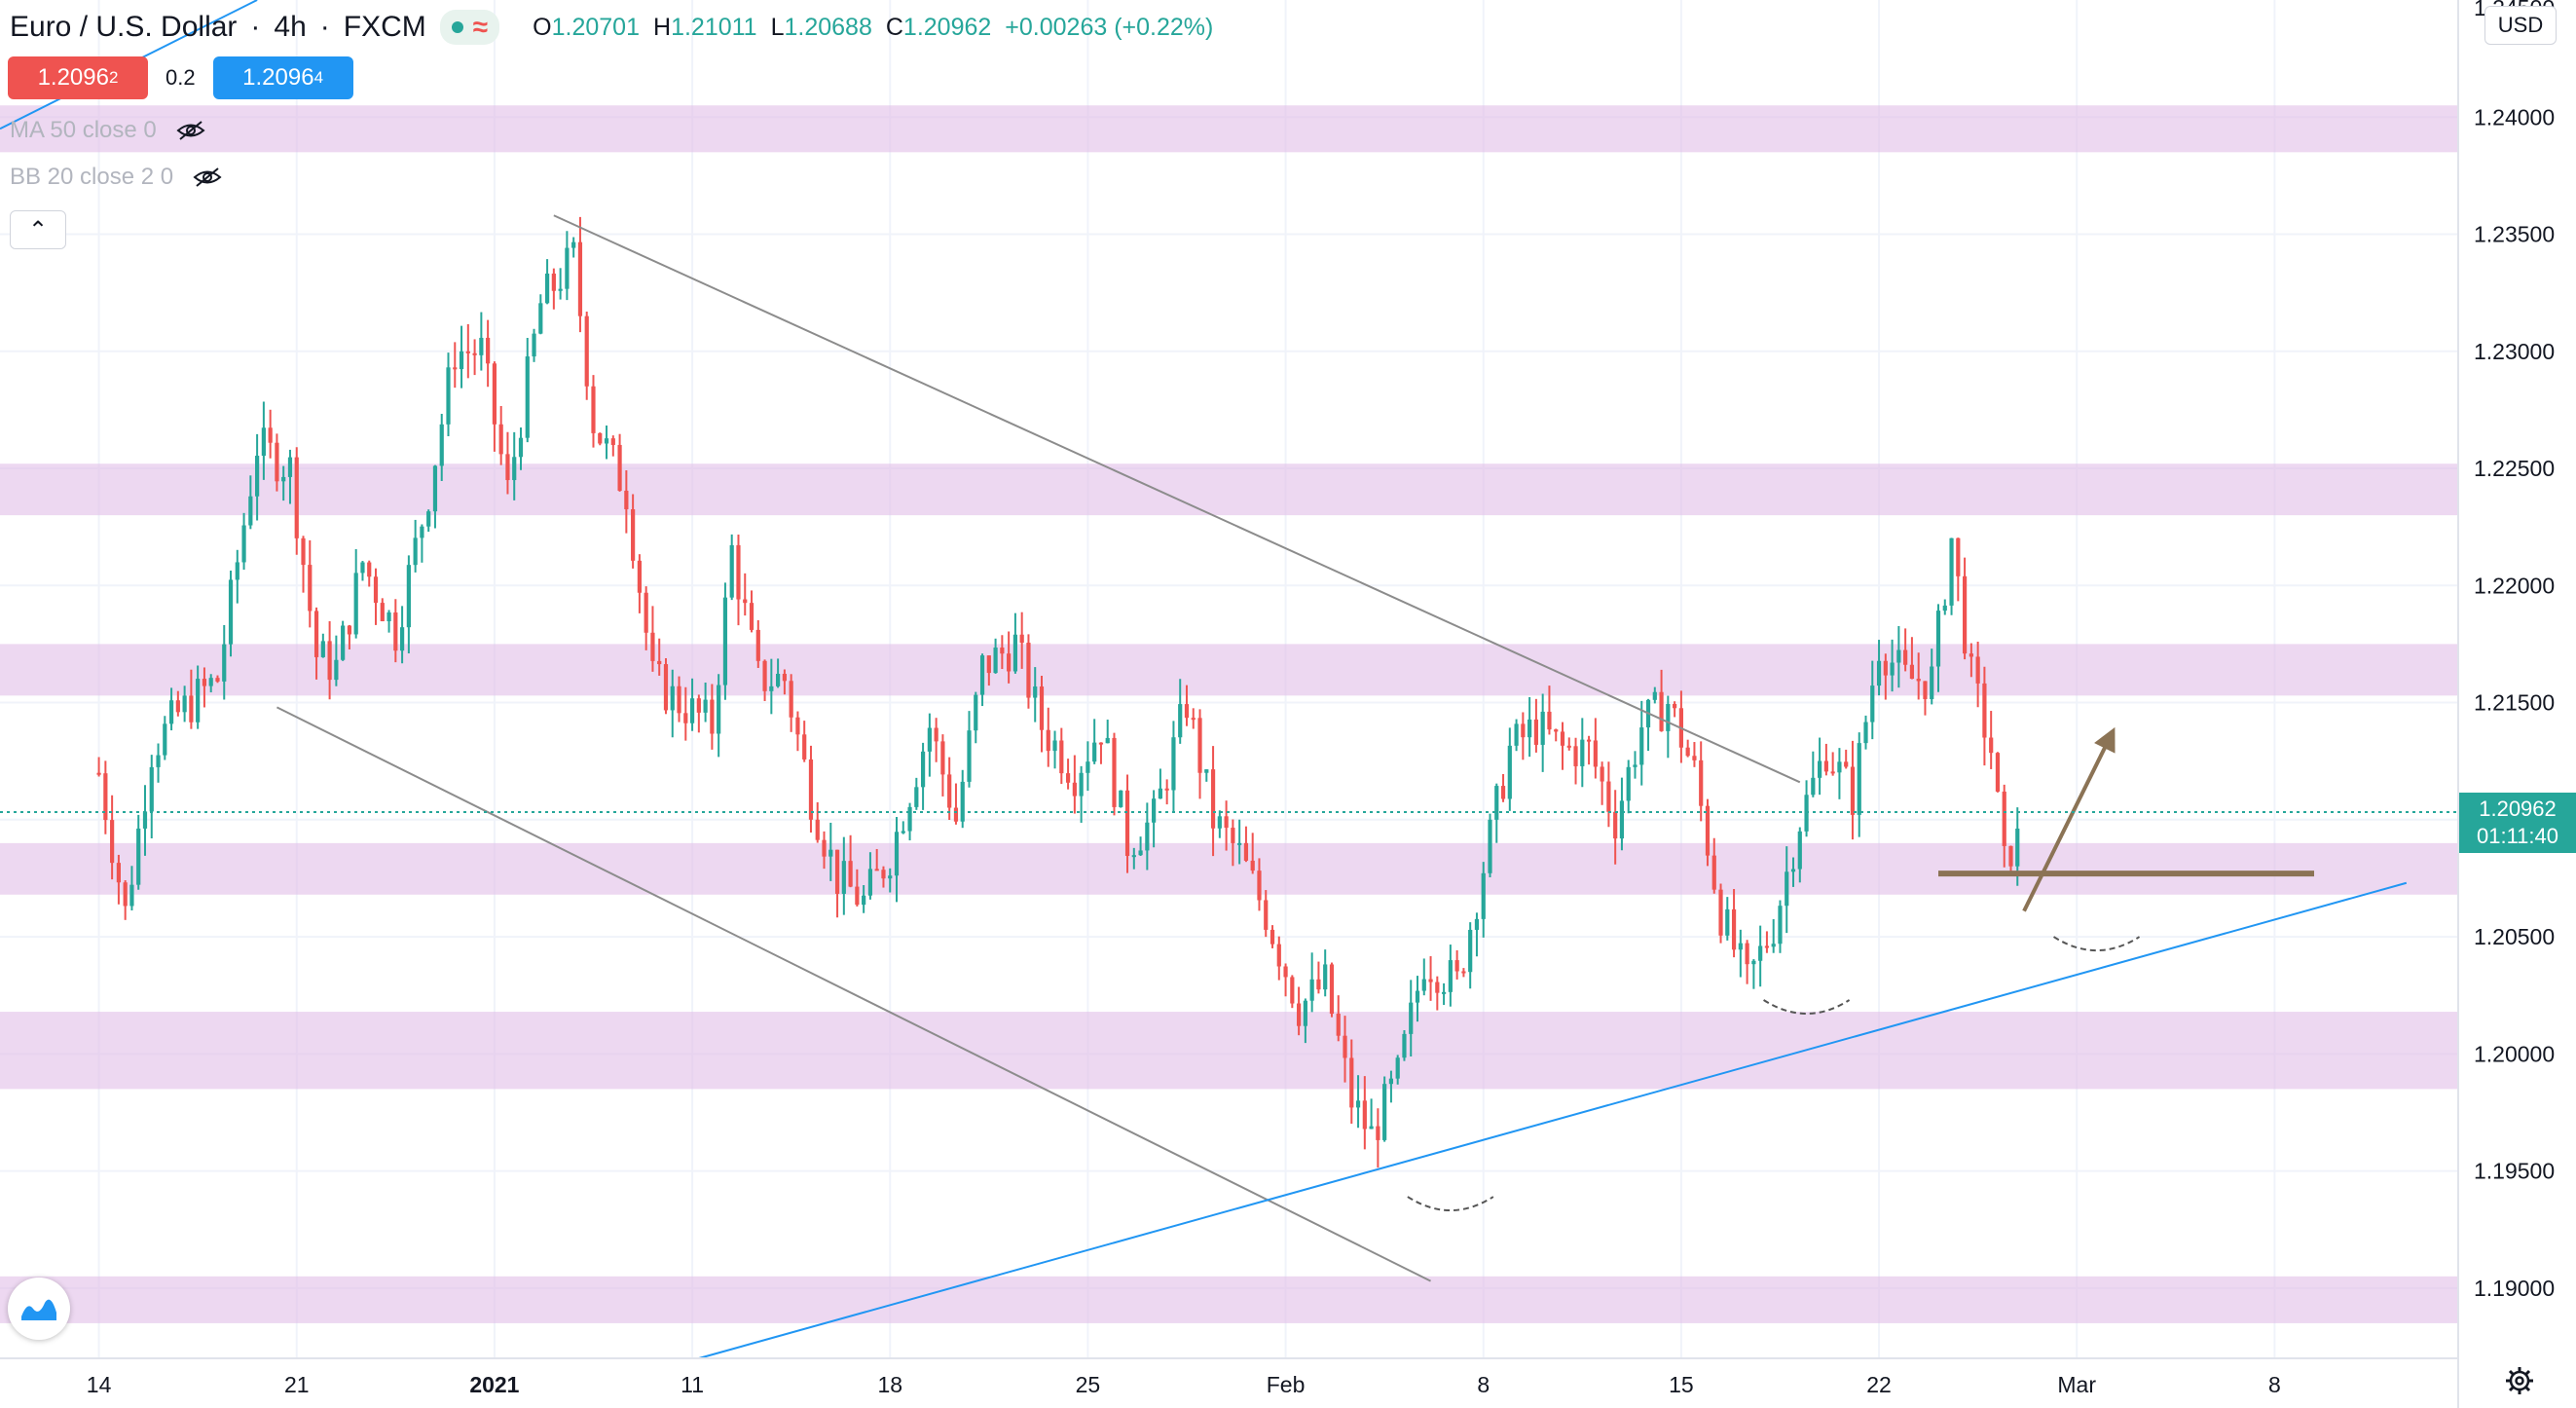 The image size is (2576, 1408). I want to click on exchange-label: FXCM, so click(384, 27).